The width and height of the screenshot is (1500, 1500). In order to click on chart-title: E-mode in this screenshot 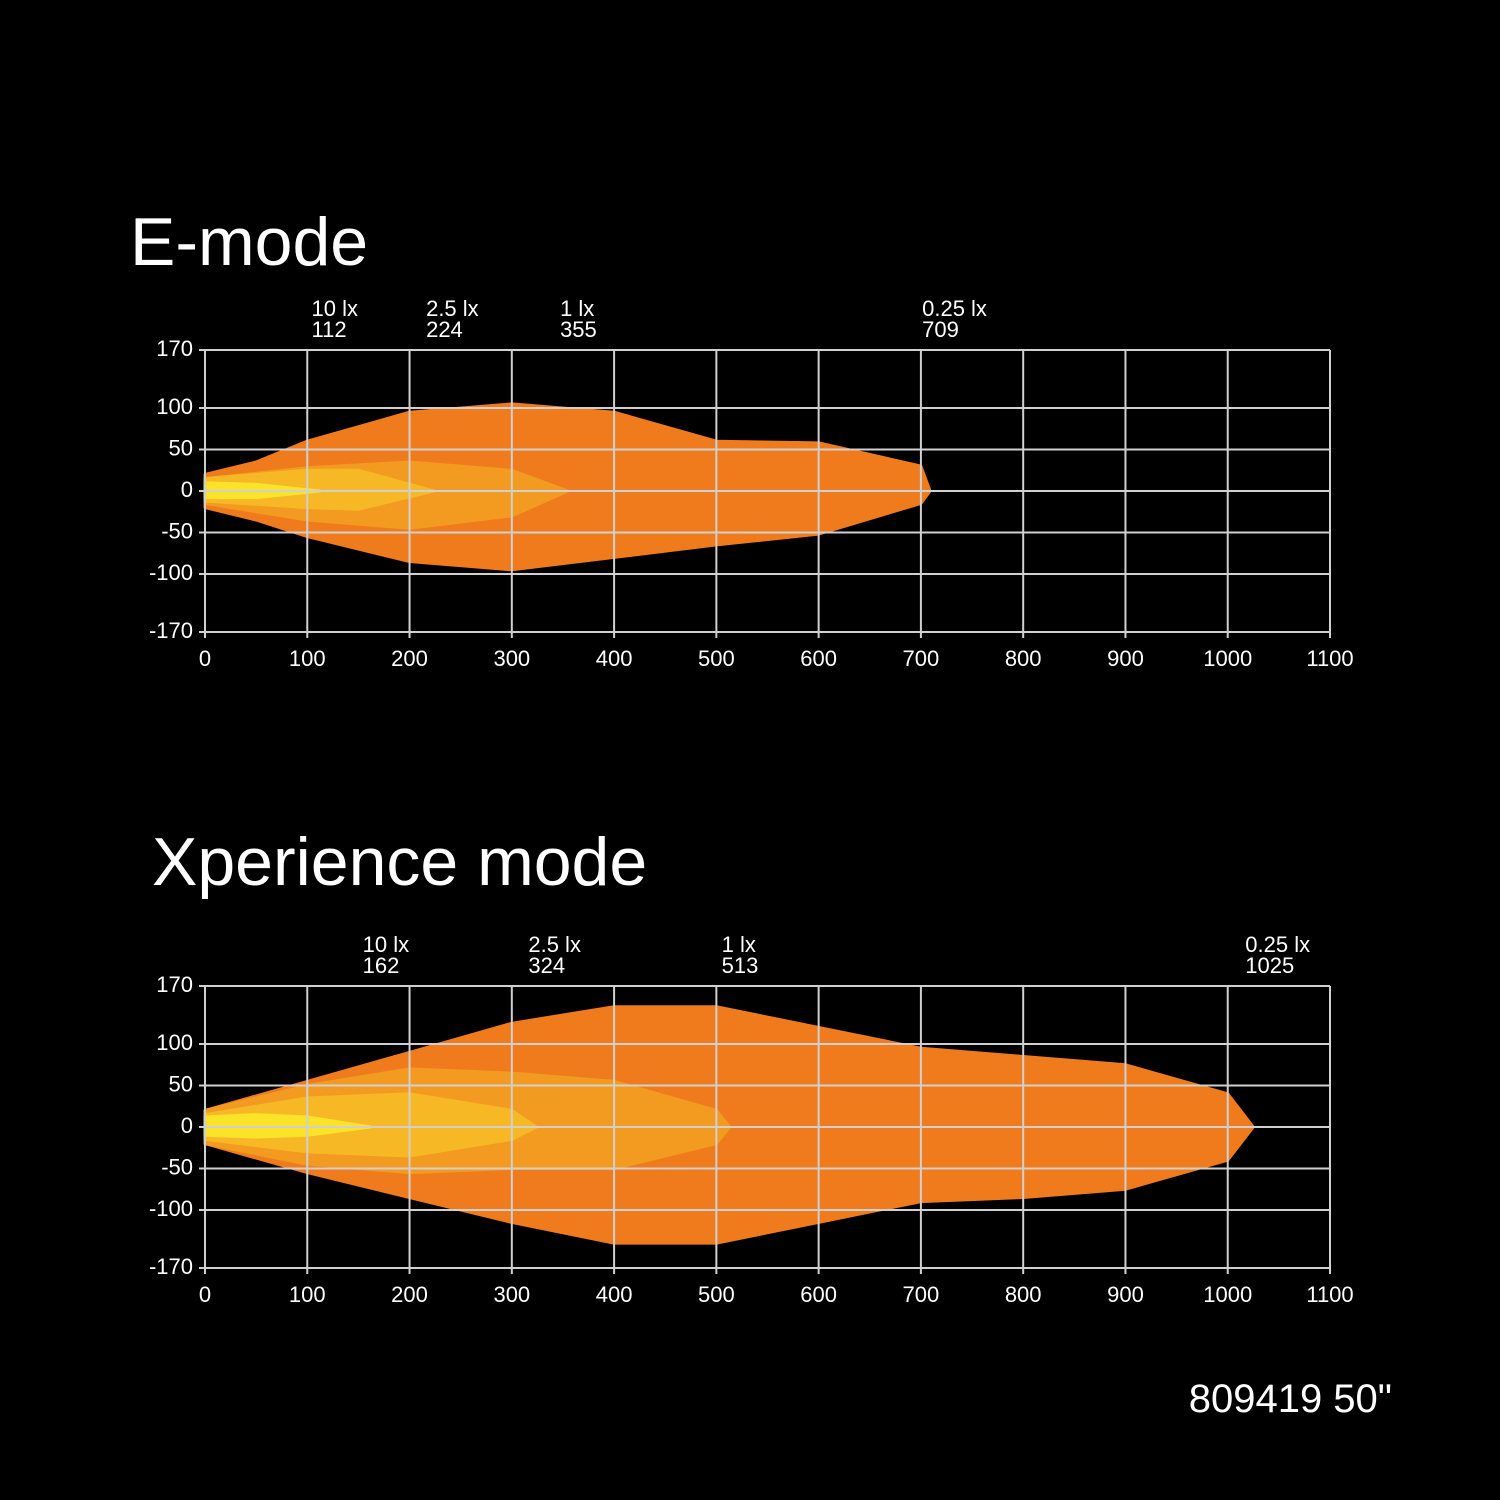, I will do `click(249, 242)`.